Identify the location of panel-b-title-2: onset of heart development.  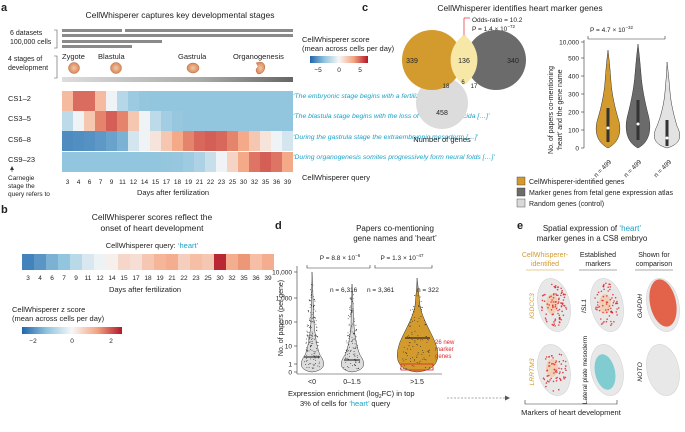
(152, 228).